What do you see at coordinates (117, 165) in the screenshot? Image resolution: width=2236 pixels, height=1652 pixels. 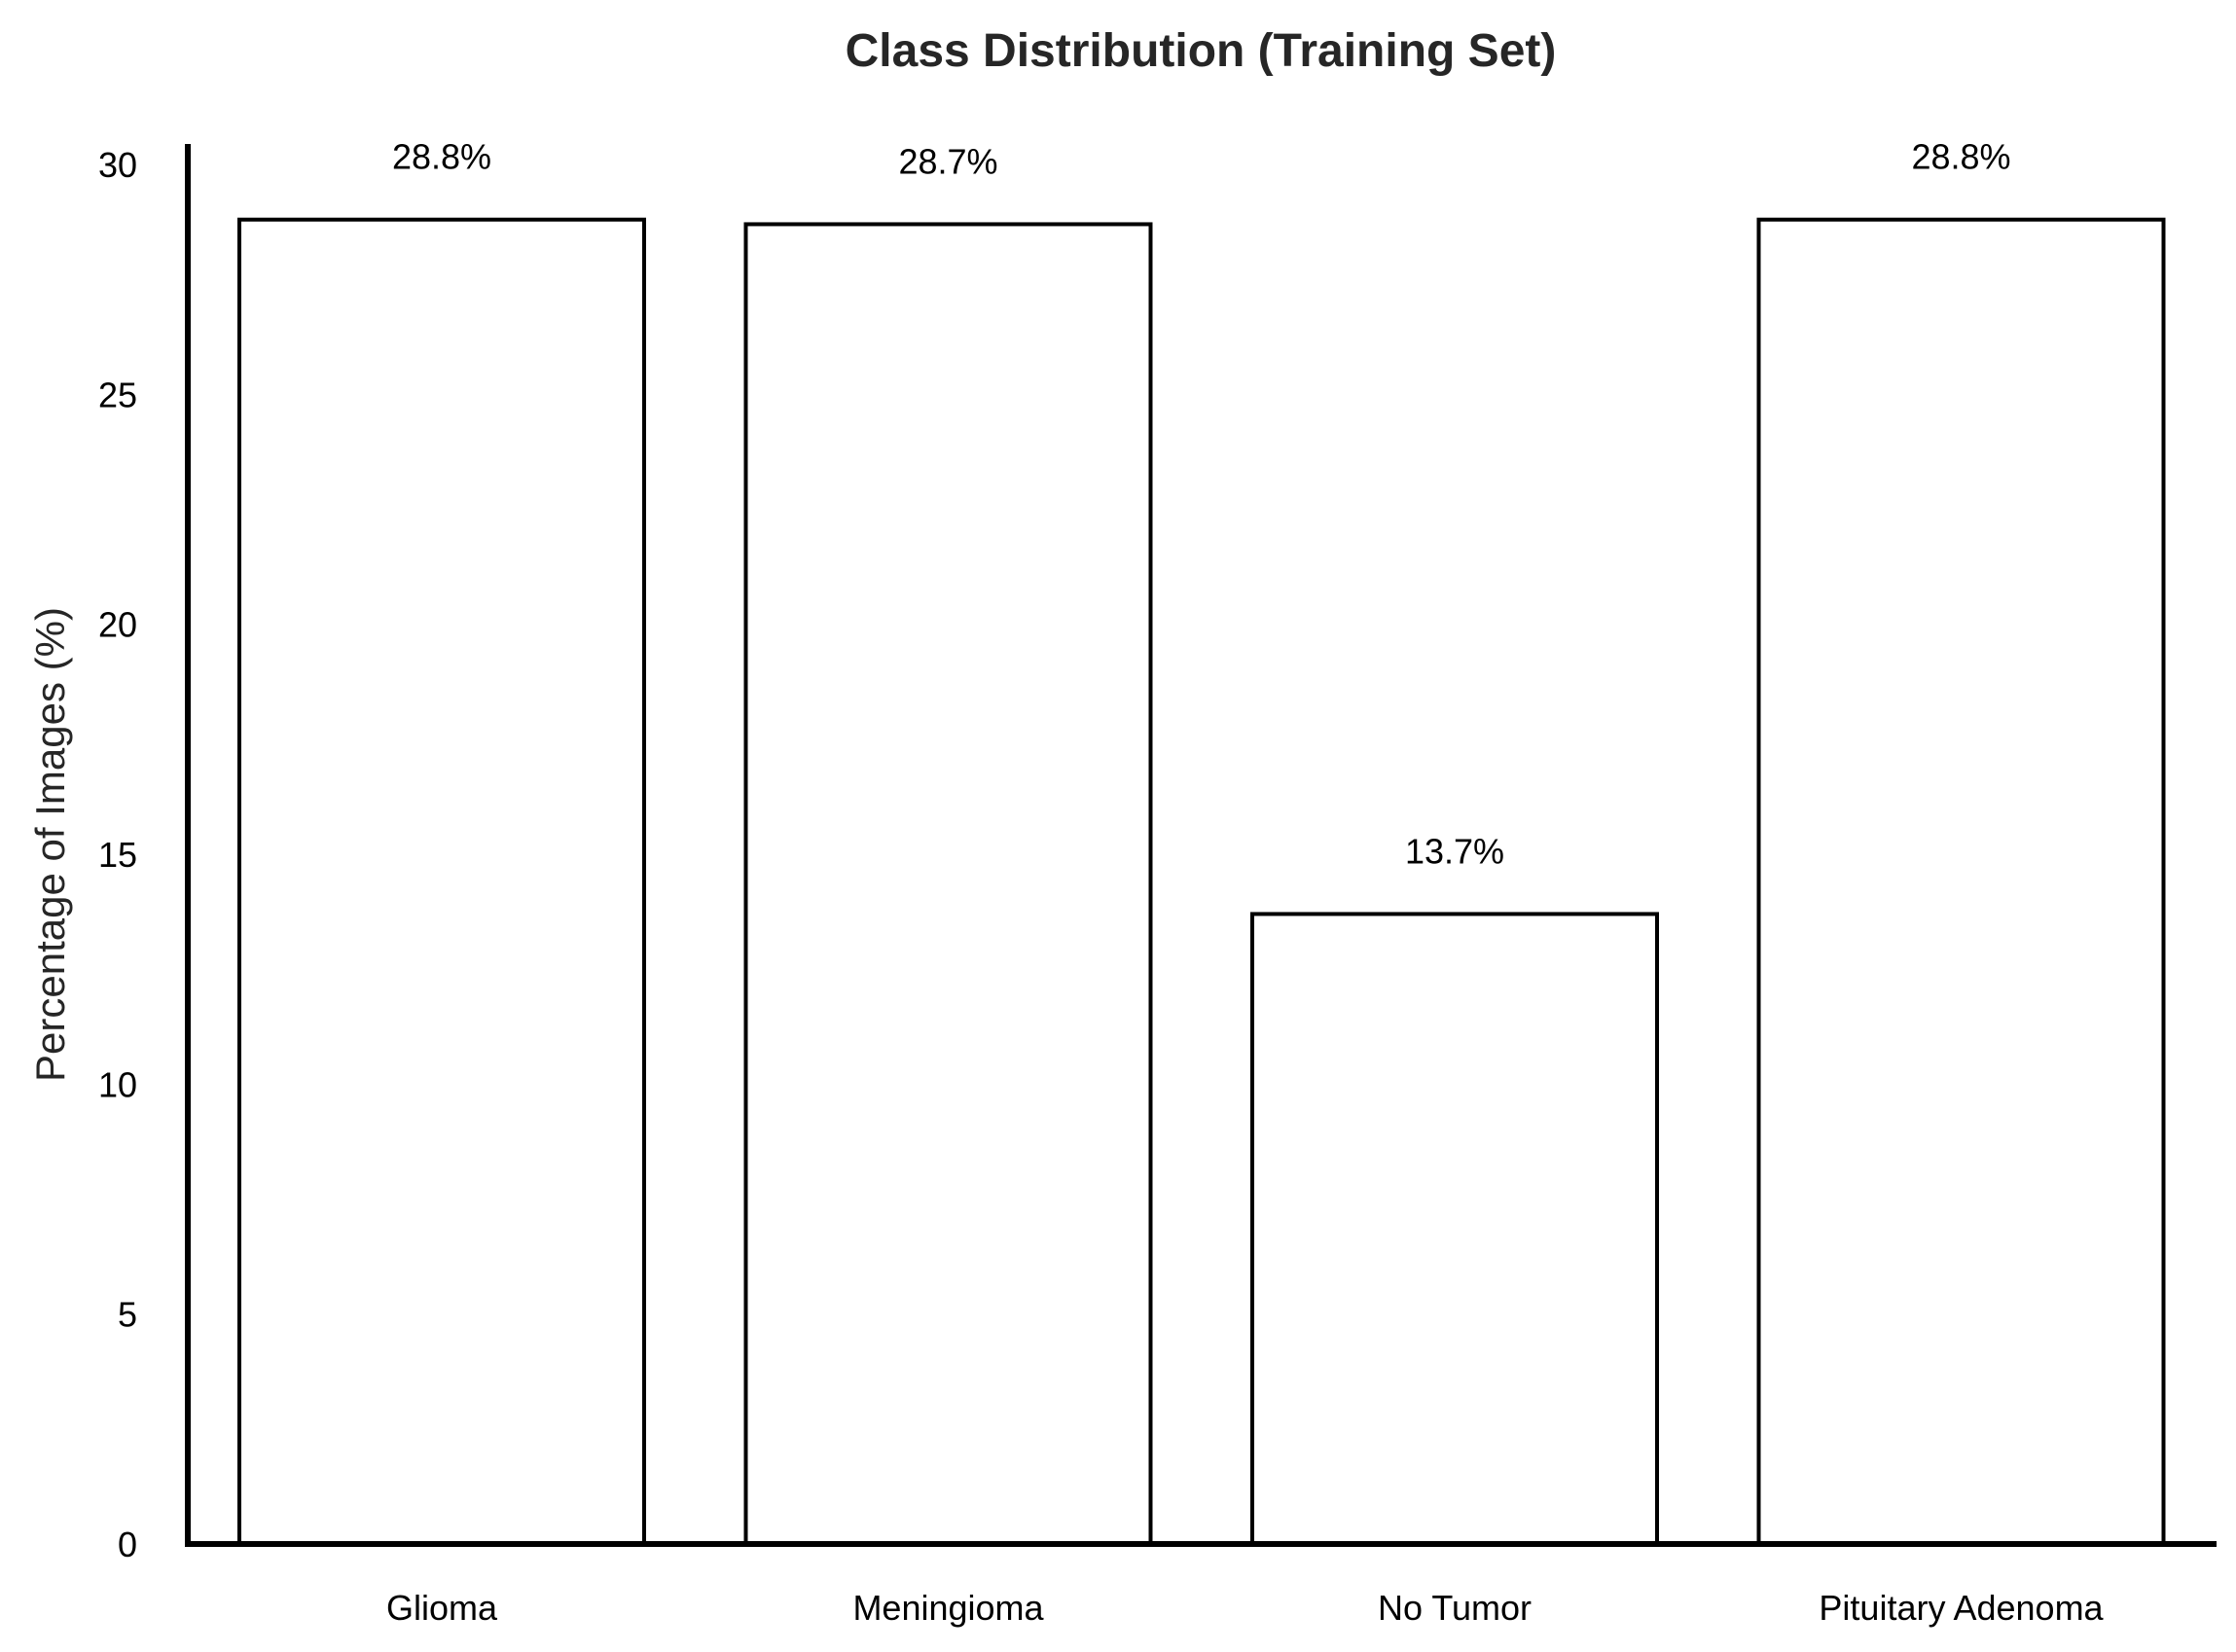 I see `y-tick-label: 30` at bounding box center [117, 165].